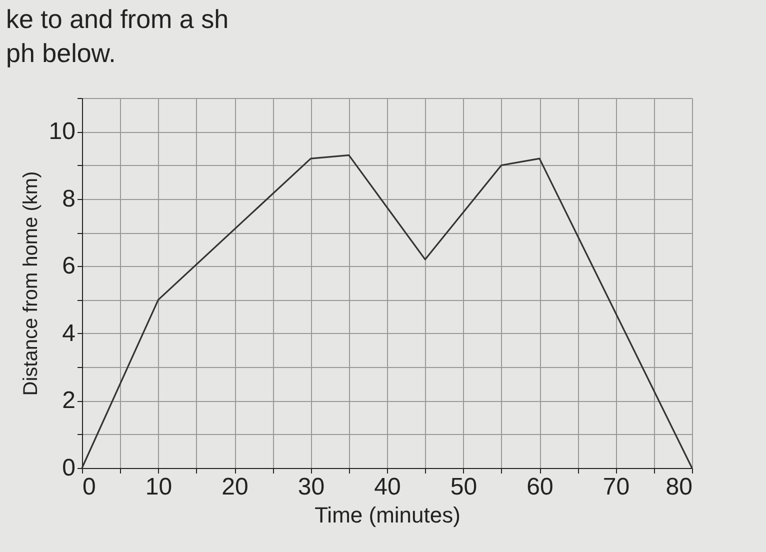 This screenshot has width=766, height=552. What do you see at coordinates (69, 333) in the screenshot?
I see `y-tick-label: 4` at bounding box center [69, 333].